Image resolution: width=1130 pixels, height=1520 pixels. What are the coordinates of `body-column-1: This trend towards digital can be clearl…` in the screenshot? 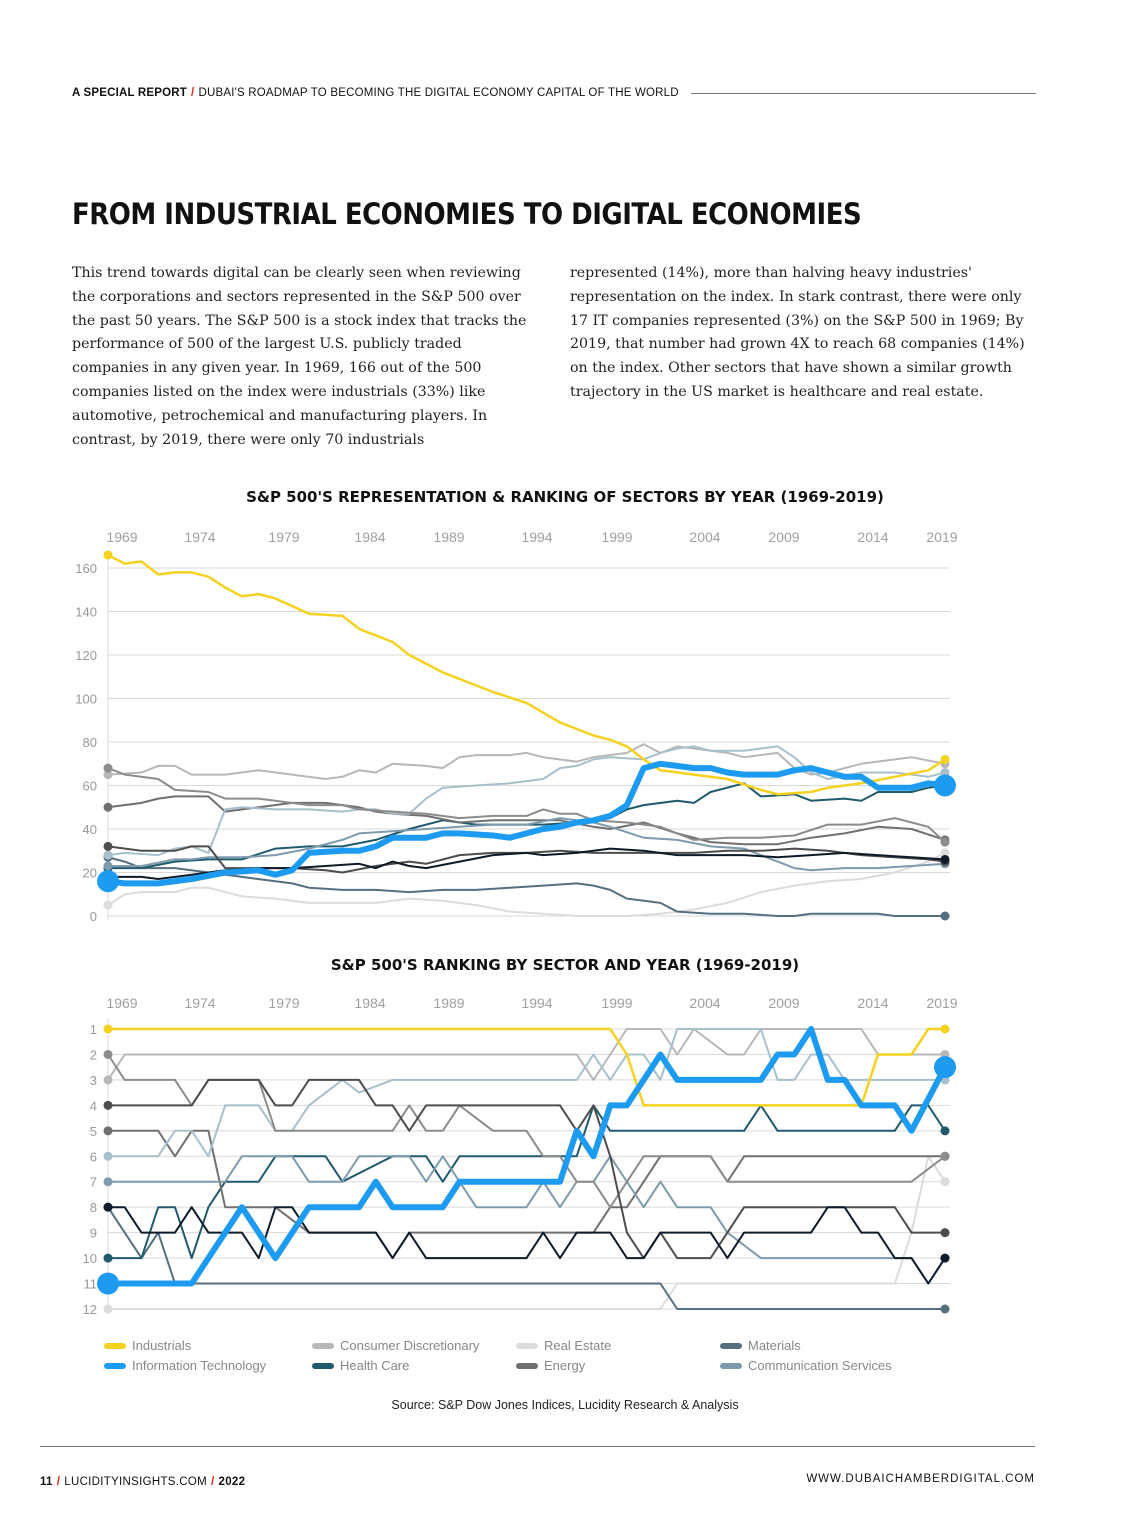 It's located at (299, 356).